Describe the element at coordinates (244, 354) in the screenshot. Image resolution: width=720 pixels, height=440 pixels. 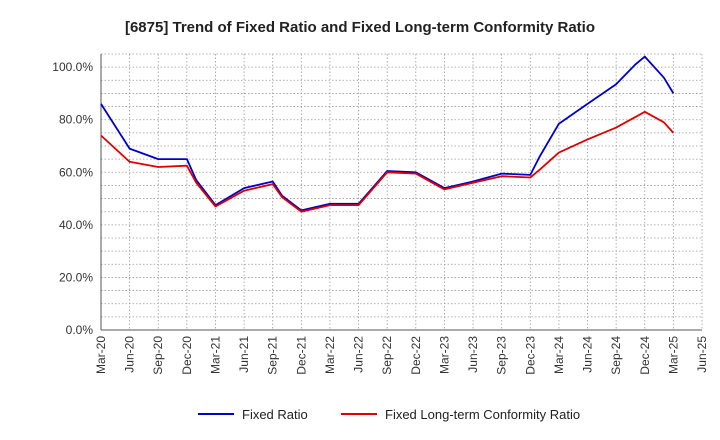
I see `x-tick-label: Jun-21` at that location.